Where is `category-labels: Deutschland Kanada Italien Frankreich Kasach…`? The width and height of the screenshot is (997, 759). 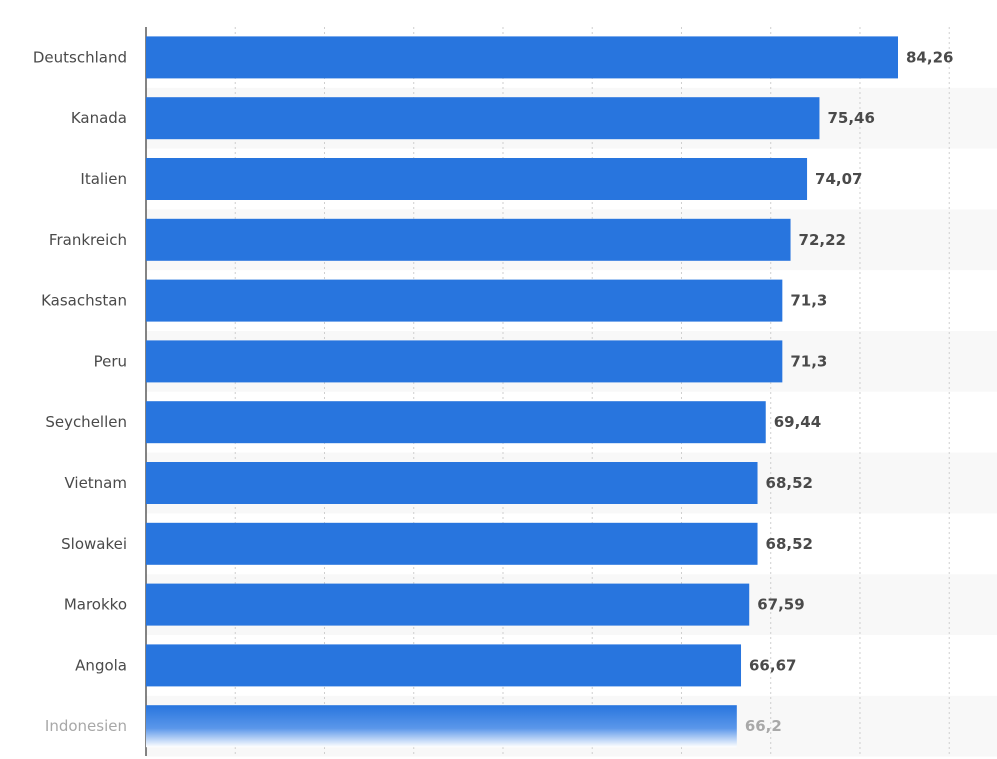 category-labels: Deutschland Kanada Italien Frankreich Kasach… is located at coordinates (80, 391).